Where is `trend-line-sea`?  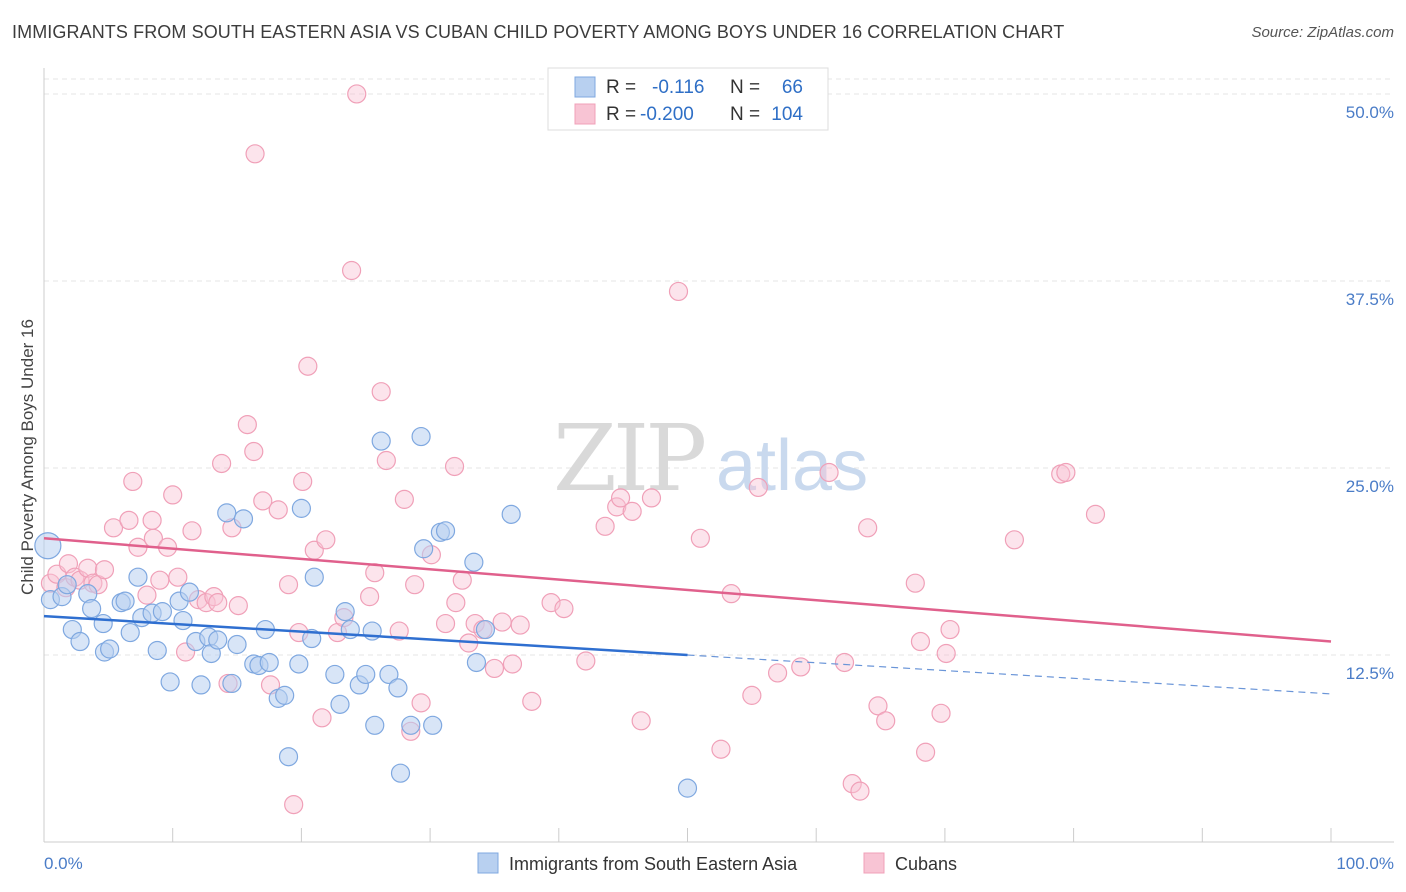 trend-line-sea is located at coordinates (365, 635).